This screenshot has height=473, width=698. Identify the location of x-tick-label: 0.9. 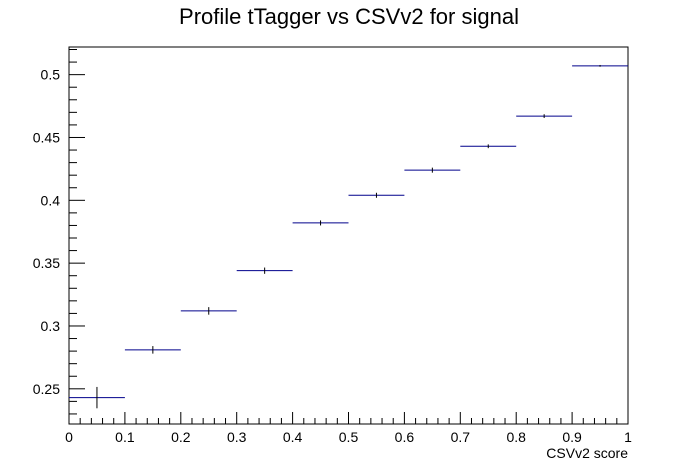
(572, 437).